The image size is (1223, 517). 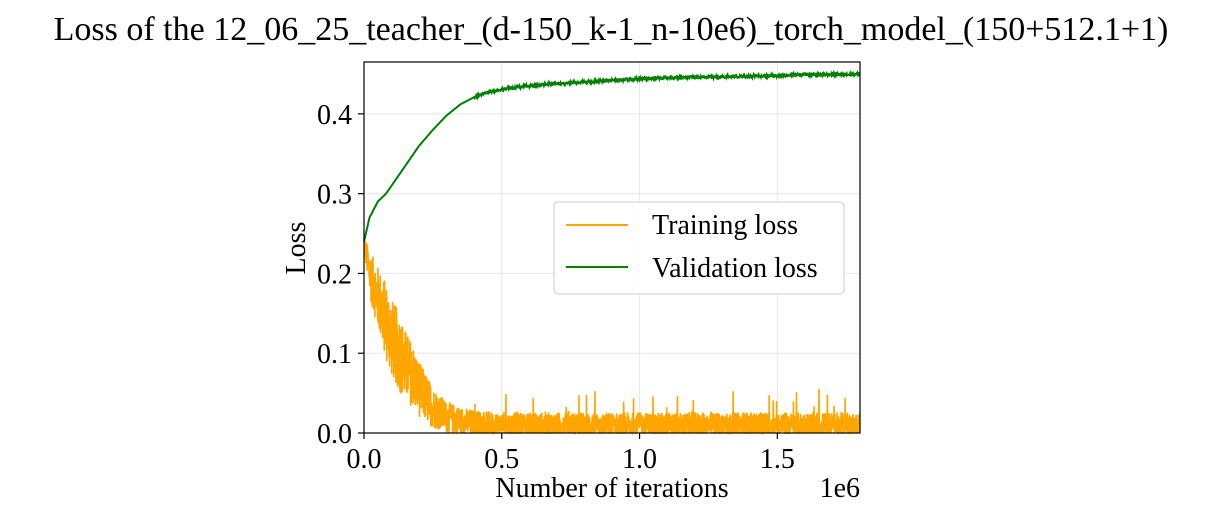 I want to click on y-tick-label: 0.1, so click(x=334, y=354).